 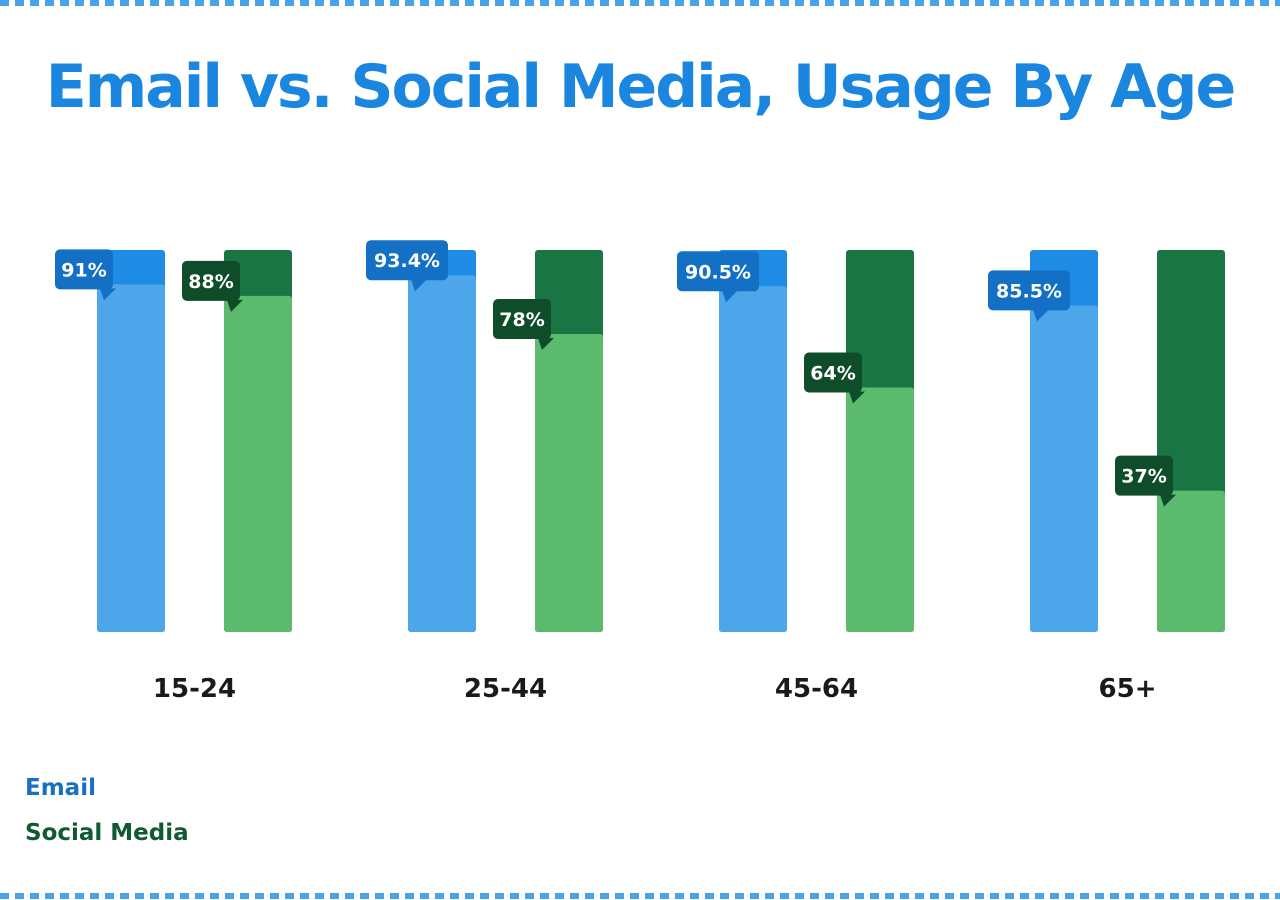 What do you see at coordinates (194, 689) in the screenshot?
I see `x-tick-label-15-24: 15-24` at bounding box center [194, 689].